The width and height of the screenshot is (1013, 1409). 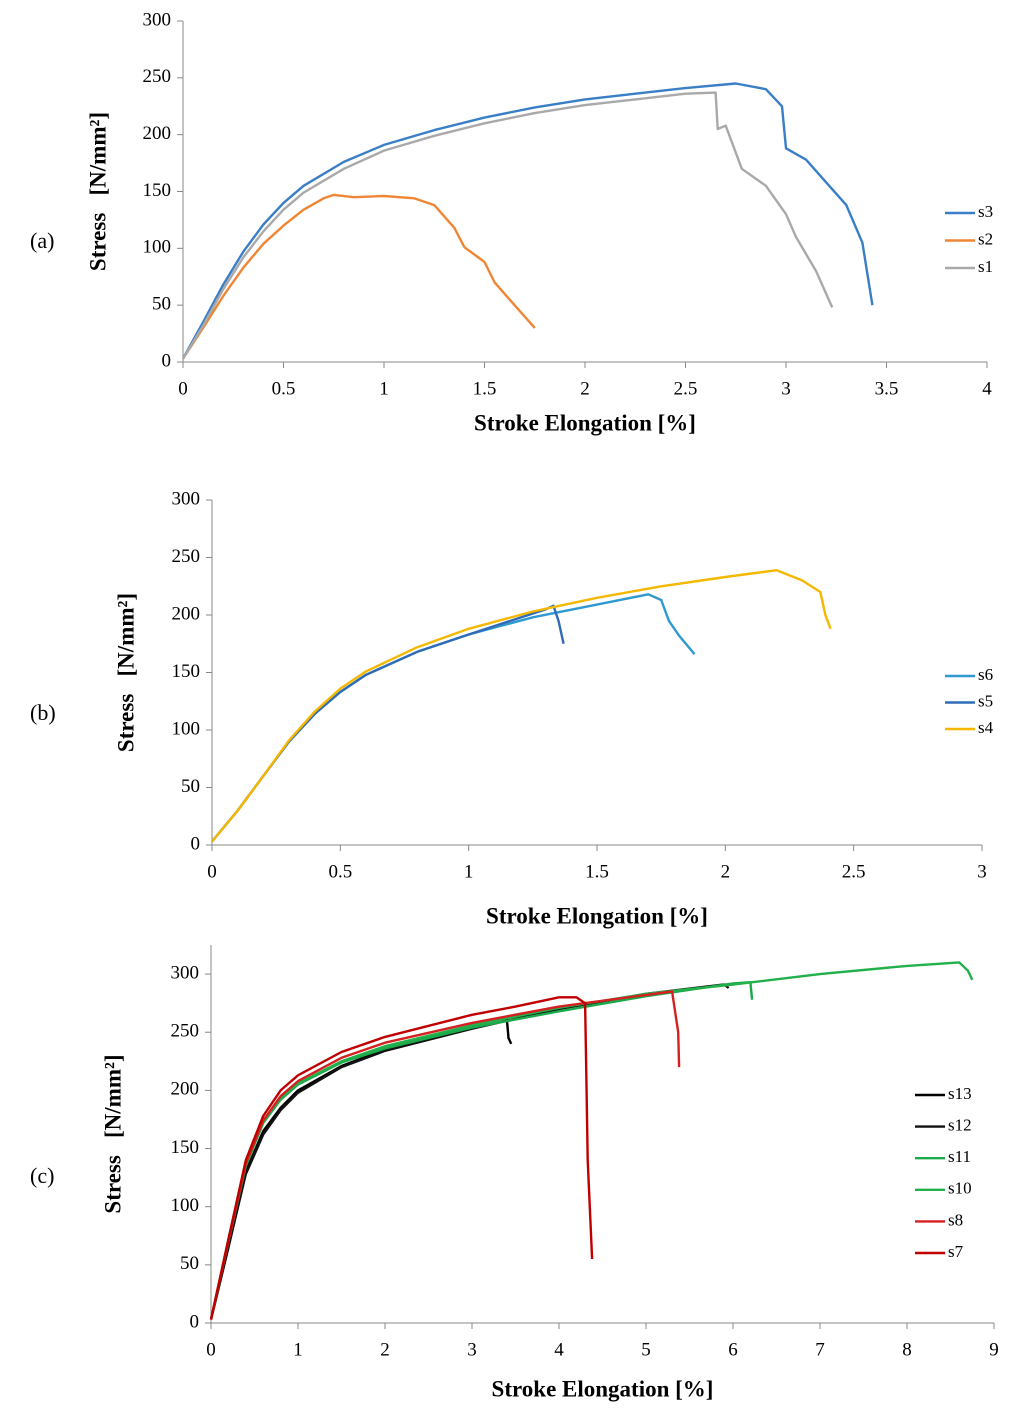 What do you see at coordinates (985, 266) in the screenshot?
I see `legend-label: s1` at bounding box center [985, 266].